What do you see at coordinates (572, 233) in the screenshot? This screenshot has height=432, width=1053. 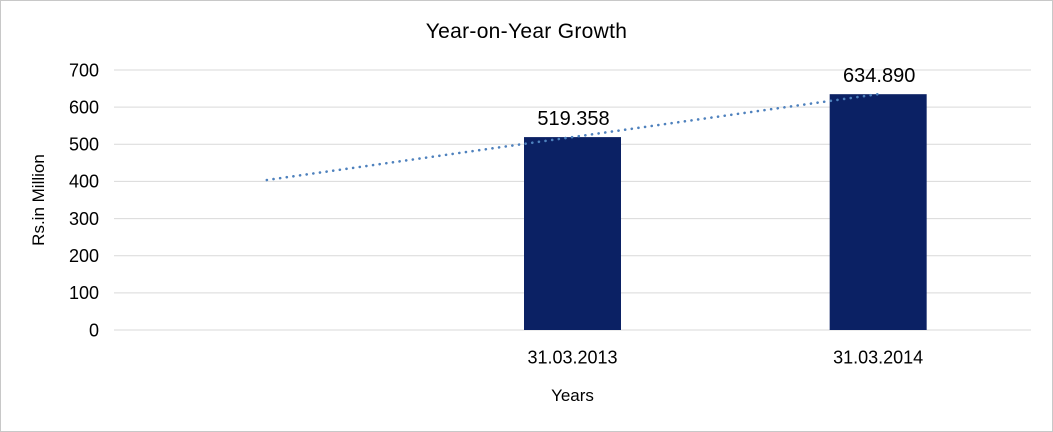 I see `bar-31.03.2013` at bounding box center [572, 233].